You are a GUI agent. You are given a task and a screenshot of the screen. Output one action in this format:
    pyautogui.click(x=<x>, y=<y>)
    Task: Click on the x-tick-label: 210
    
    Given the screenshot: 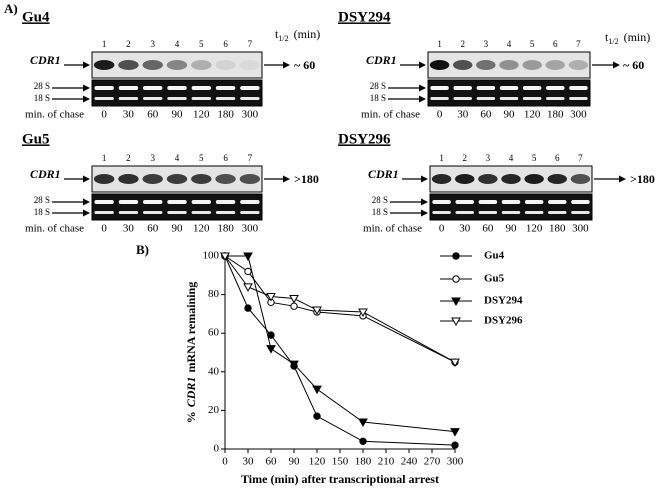 What is the action you would take?
    pyautogui.click(x=386, y=462)
    